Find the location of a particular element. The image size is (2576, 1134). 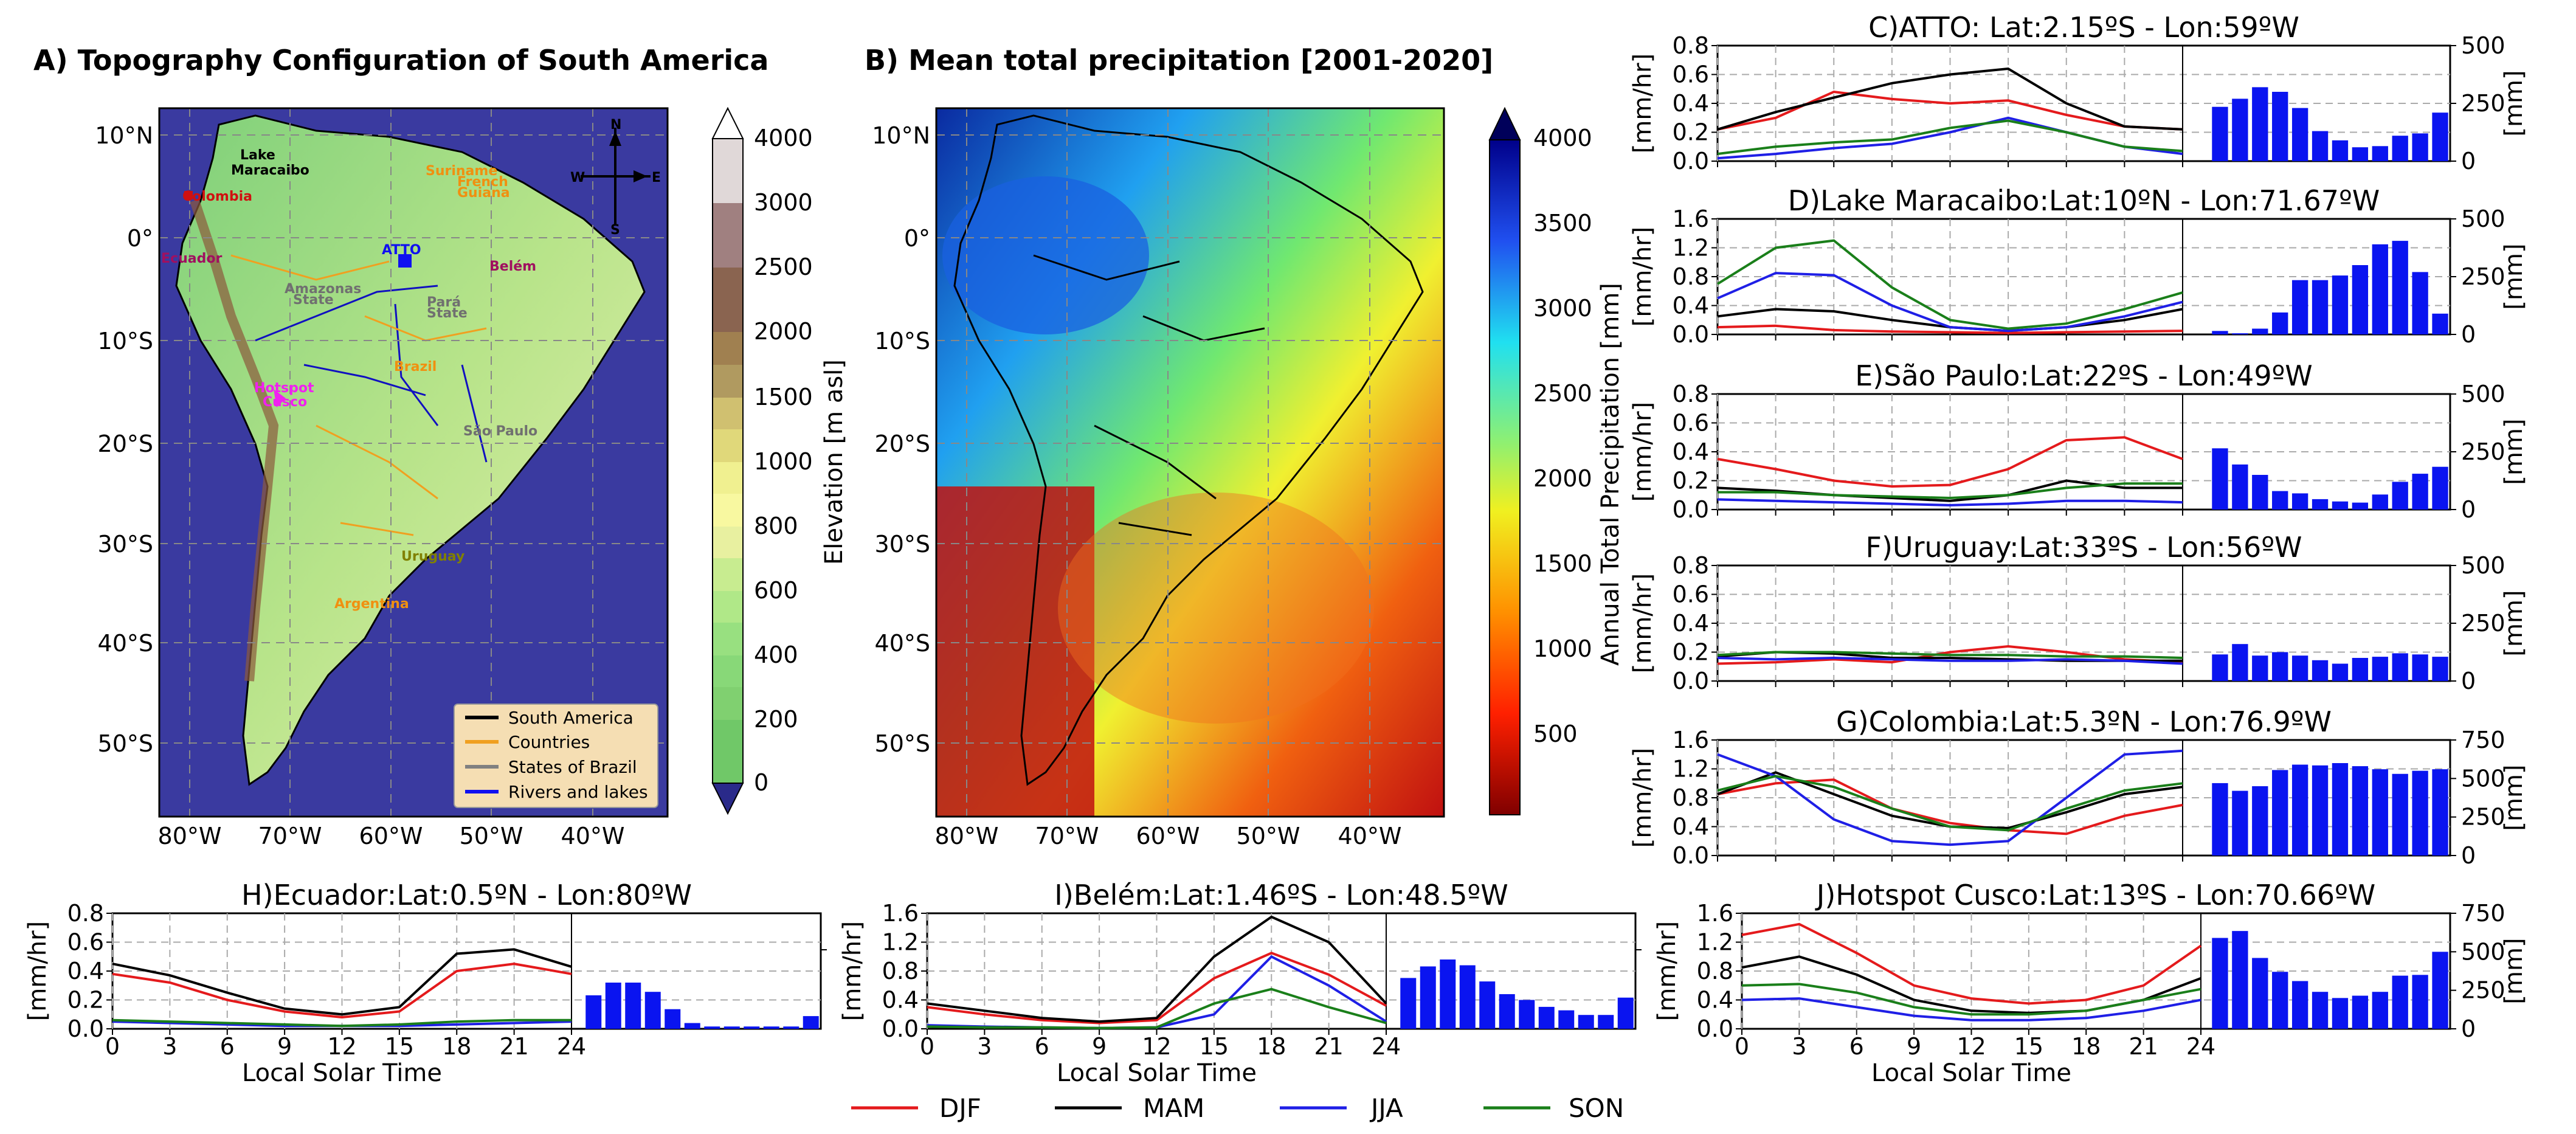

legend-label-mam: MAM is located at coordinates (1173, 1108).